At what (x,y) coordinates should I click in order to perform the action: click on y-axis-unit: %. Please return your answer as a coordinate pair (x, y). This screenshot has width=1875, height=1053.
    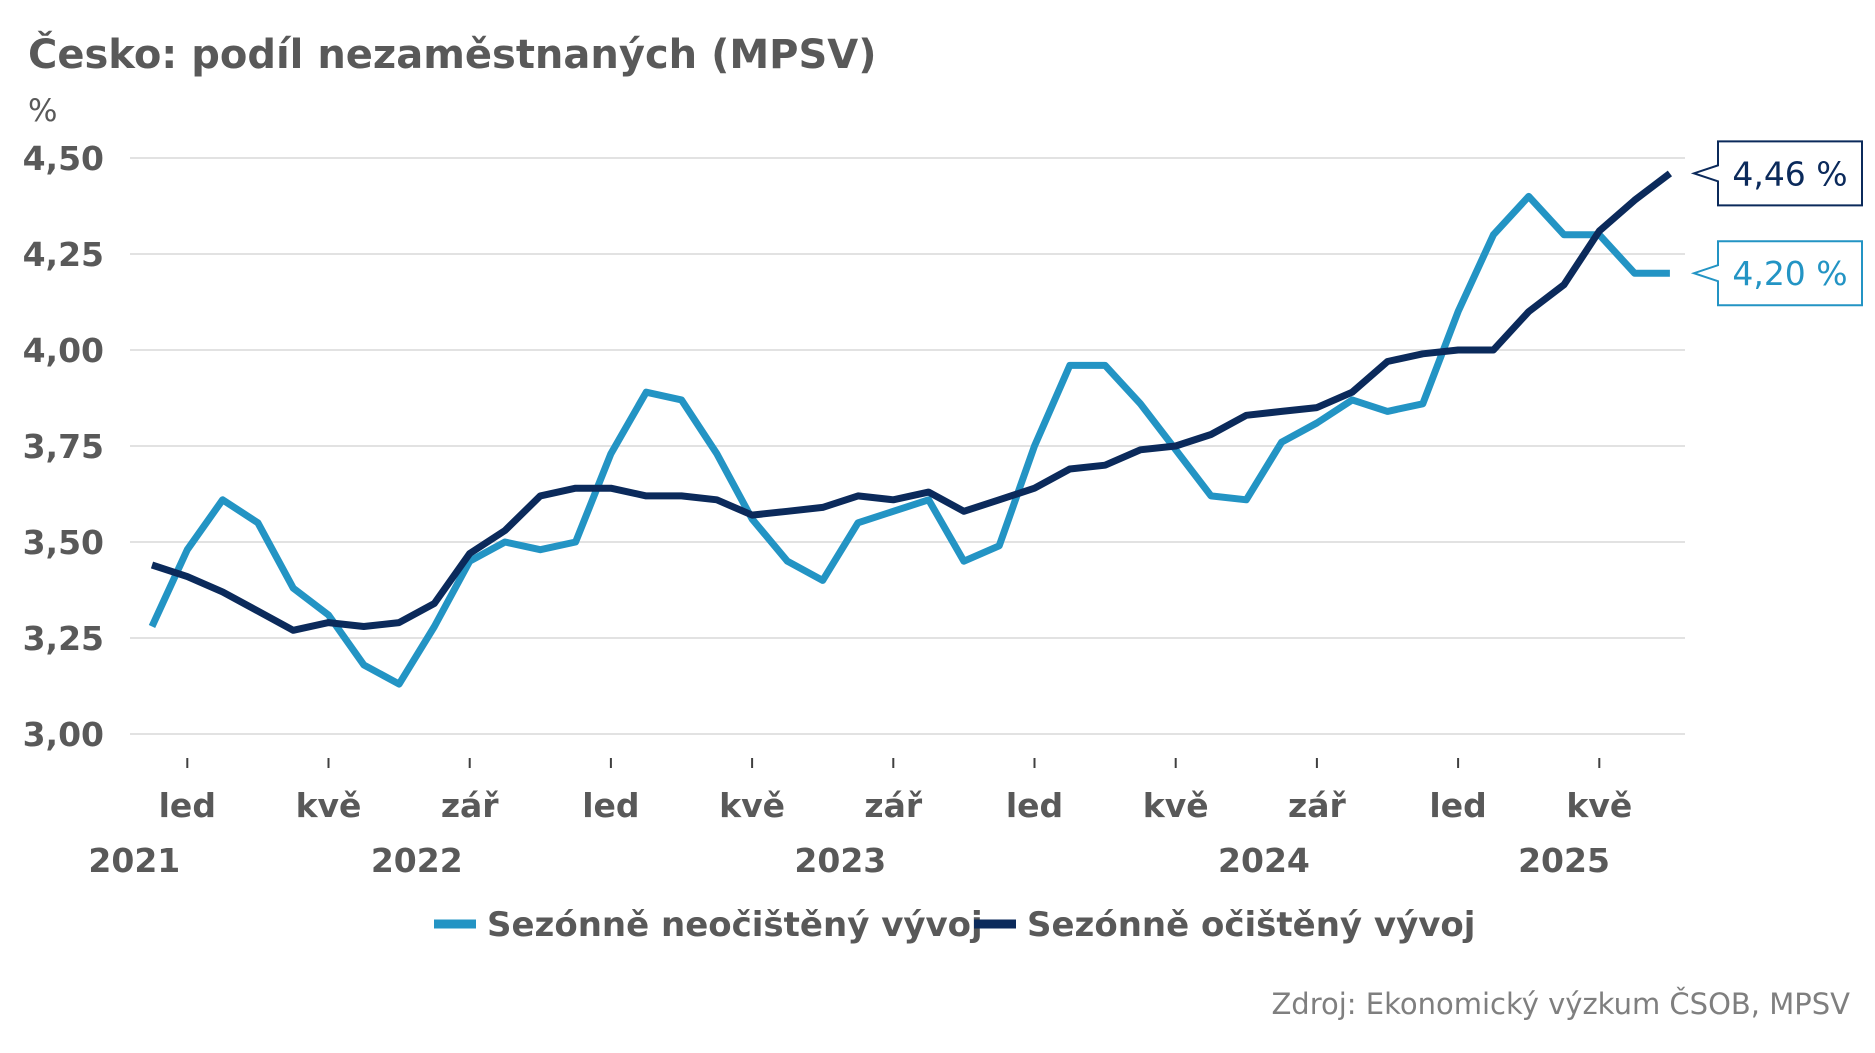
    Looking at the image, I should click on (42, 111).